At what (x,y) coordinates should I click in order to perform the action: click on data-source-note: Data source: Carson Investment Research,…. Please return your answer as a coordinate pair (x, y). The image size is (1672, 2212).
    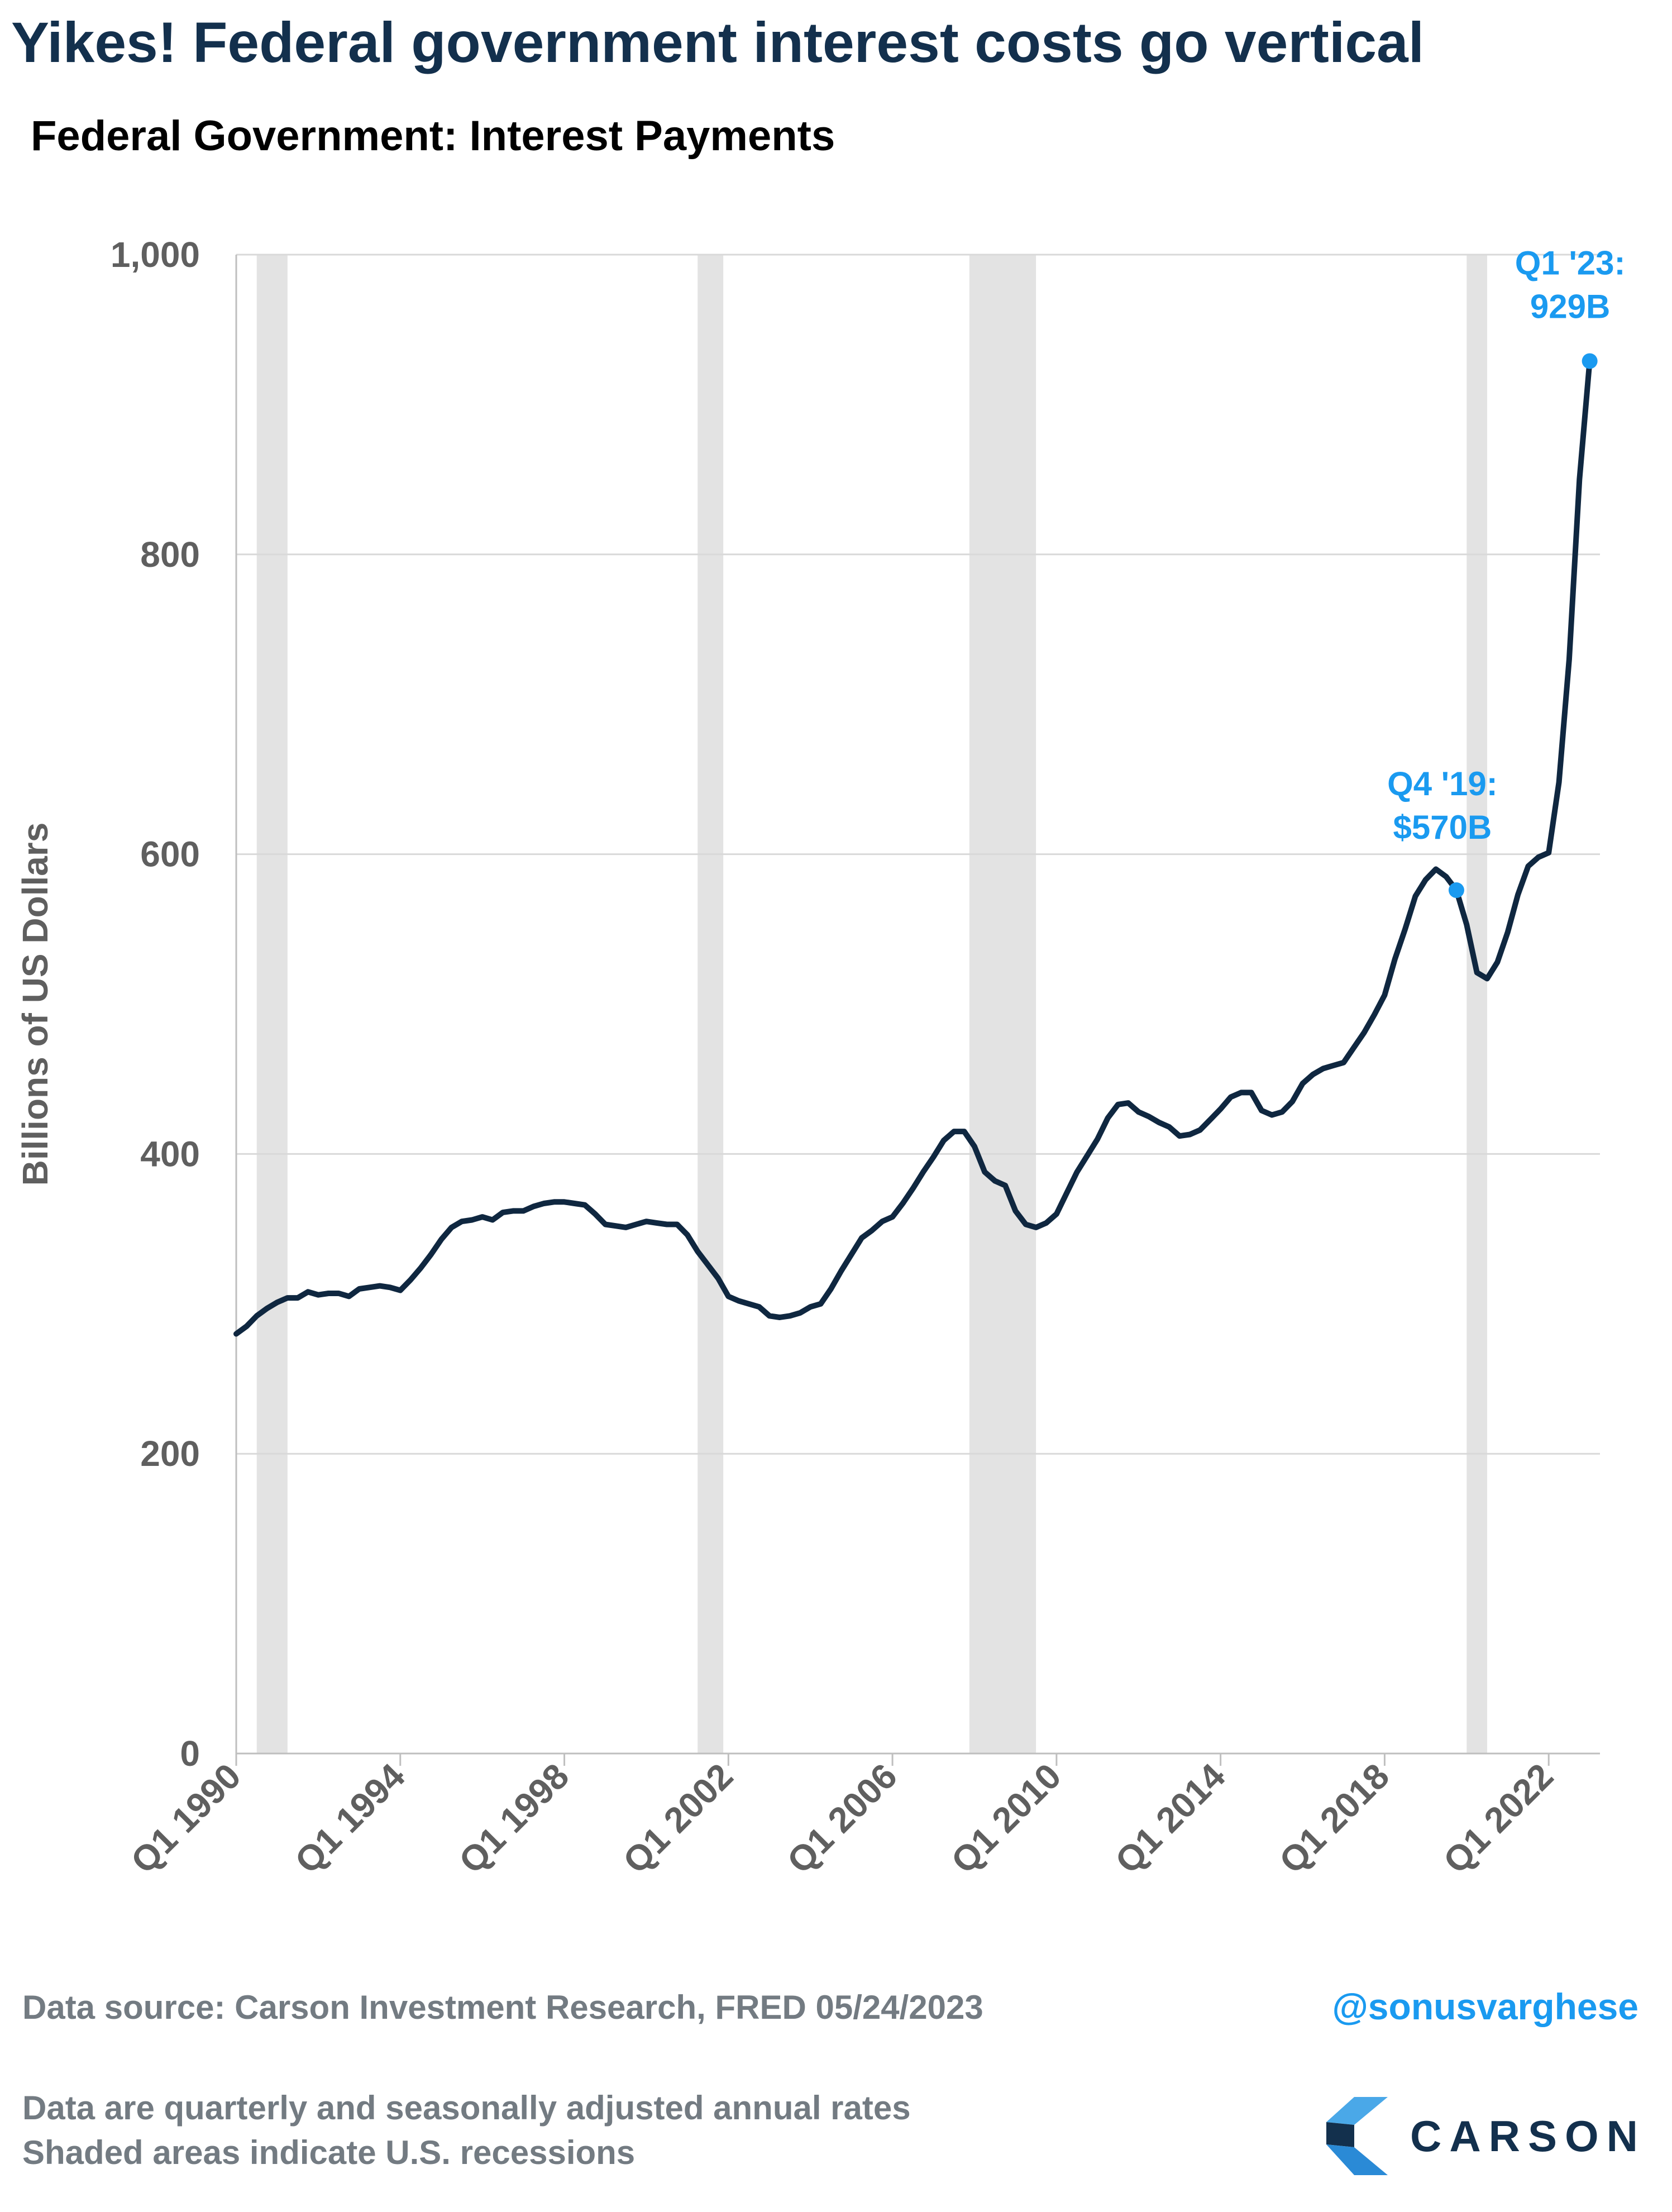
    Looking at the image, I should click on (502, 2007).